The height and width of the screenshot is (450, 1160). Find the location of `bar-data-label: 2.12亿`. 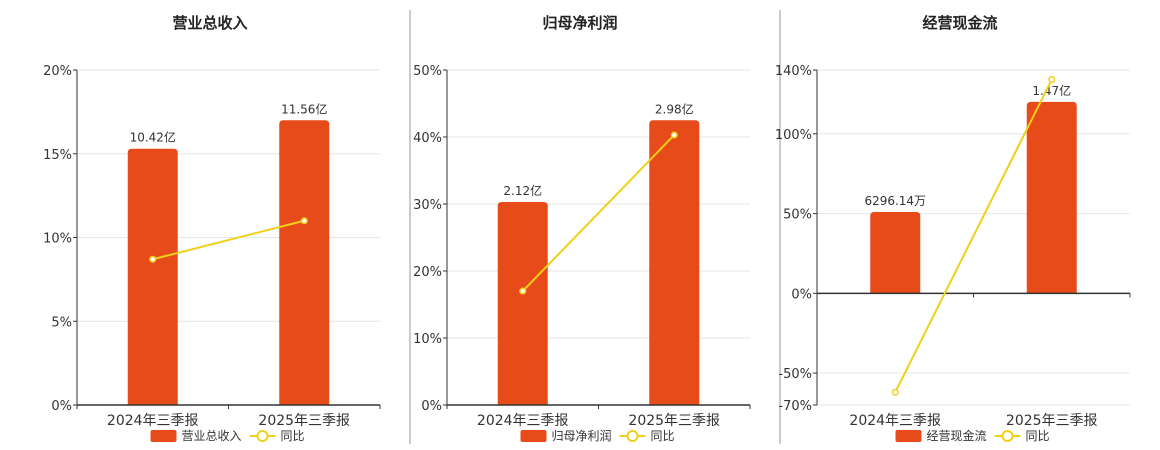

bar-data-label: 2.12亿 is located at coordinates (522, 190).